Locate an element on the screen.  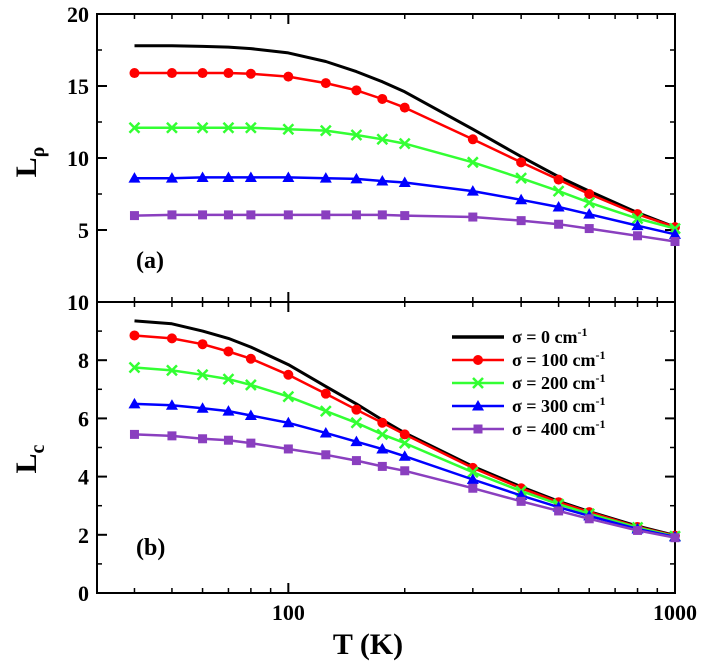
y-tick-label-b: 8 is located at coordinates (83, 360).